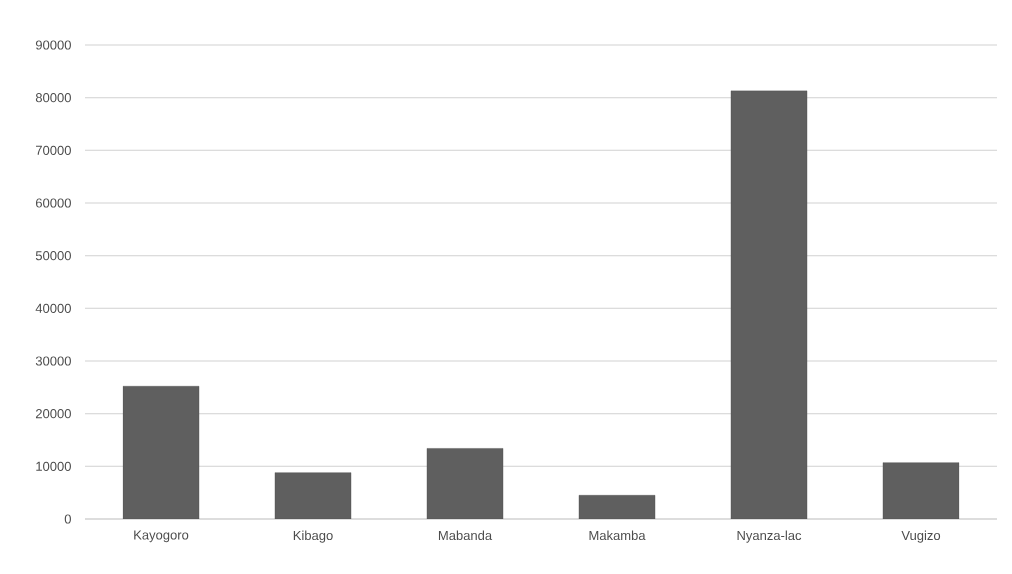  I want to click on y-tick-label: 20000, so click(53, 414).